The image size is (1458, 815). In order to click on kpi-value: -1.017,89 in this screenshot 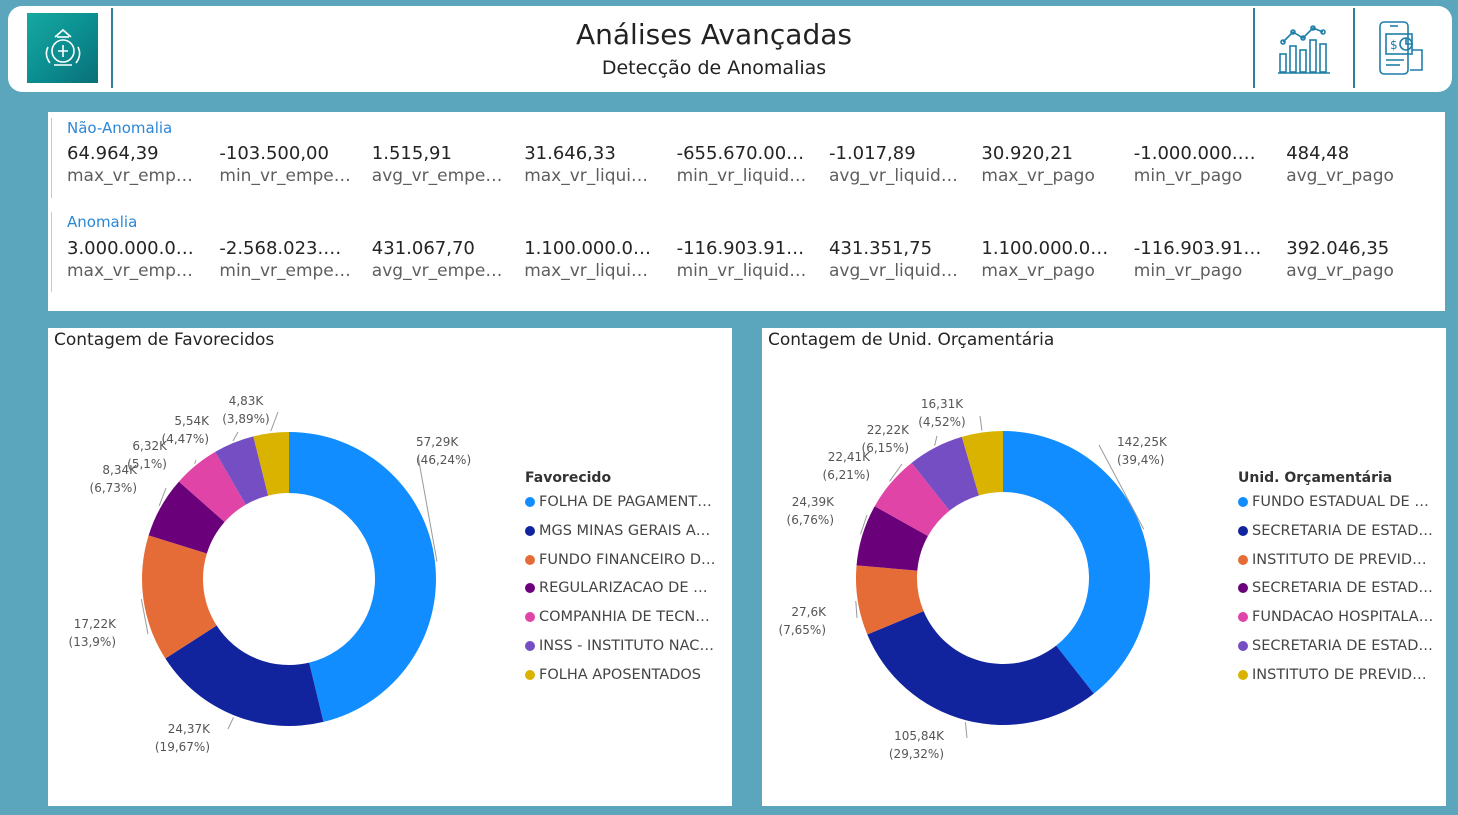, I will do `click(872, 153)`.